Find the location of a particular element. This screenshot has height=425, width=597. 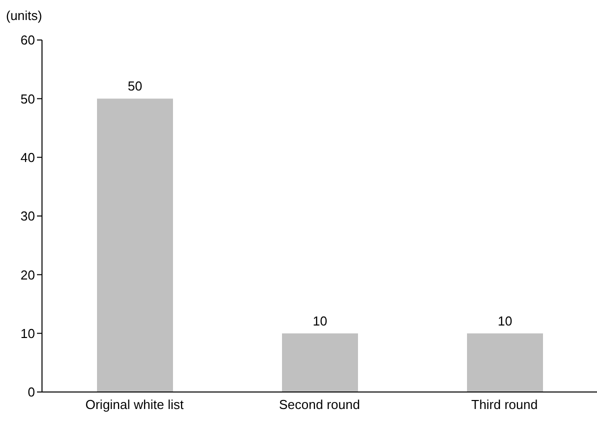

y-tick-label: 0 is located at coordinates (31, 392).